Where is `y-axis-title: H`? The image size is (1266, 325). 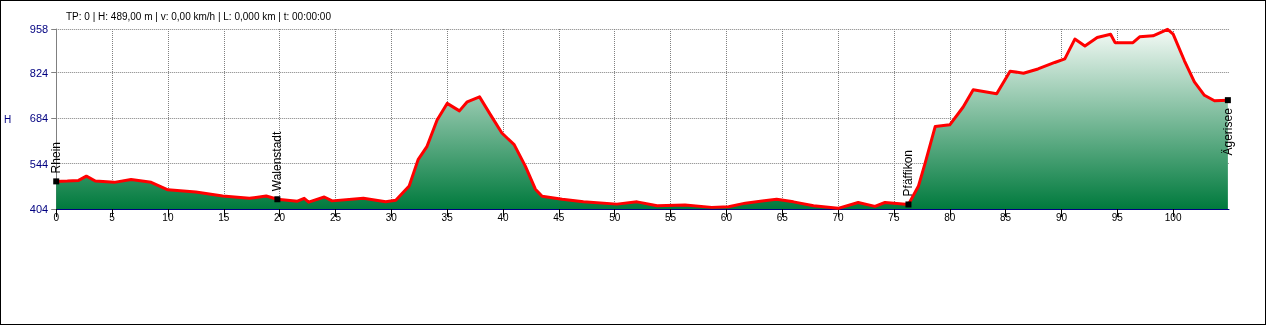
y-axis-title: H is located at coordinates (7, 119).